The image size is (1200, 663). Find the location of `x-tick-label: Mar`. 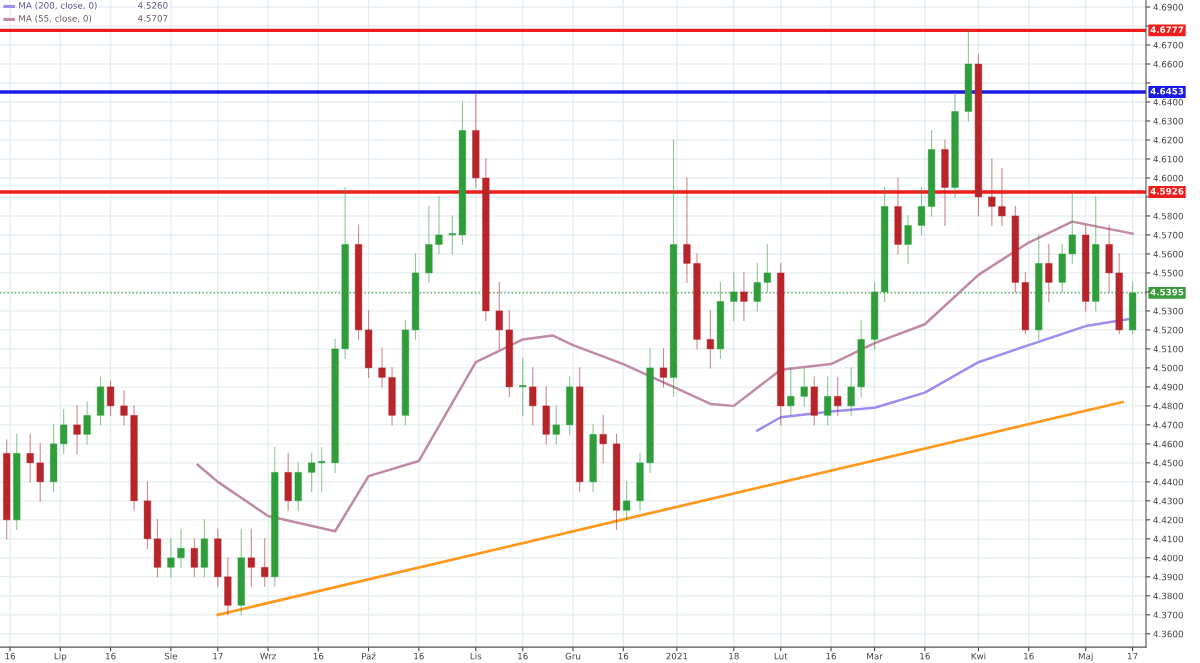

x-tick-label: Mar is located at coordinates (875, 656).